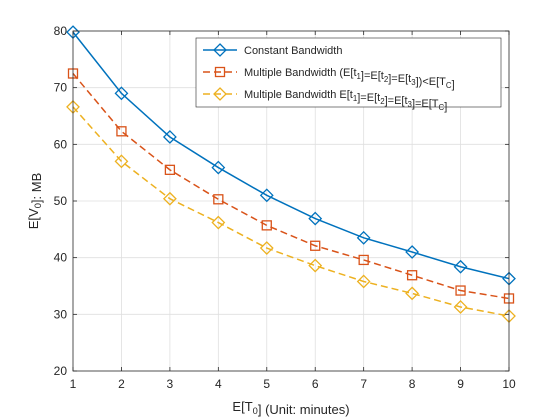 This screenshot has width=560, height=420. Describe the element at coordinates (36, 188) in the screenshot. I see `y-axis-label-part-1: ]: MB` at that location.